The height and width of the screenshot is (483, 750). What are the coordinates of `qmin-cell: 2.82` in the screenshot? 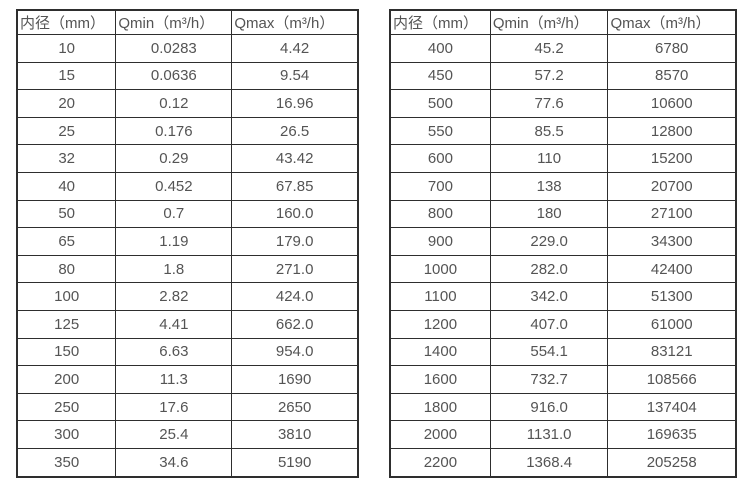 It's located at (174, 296).